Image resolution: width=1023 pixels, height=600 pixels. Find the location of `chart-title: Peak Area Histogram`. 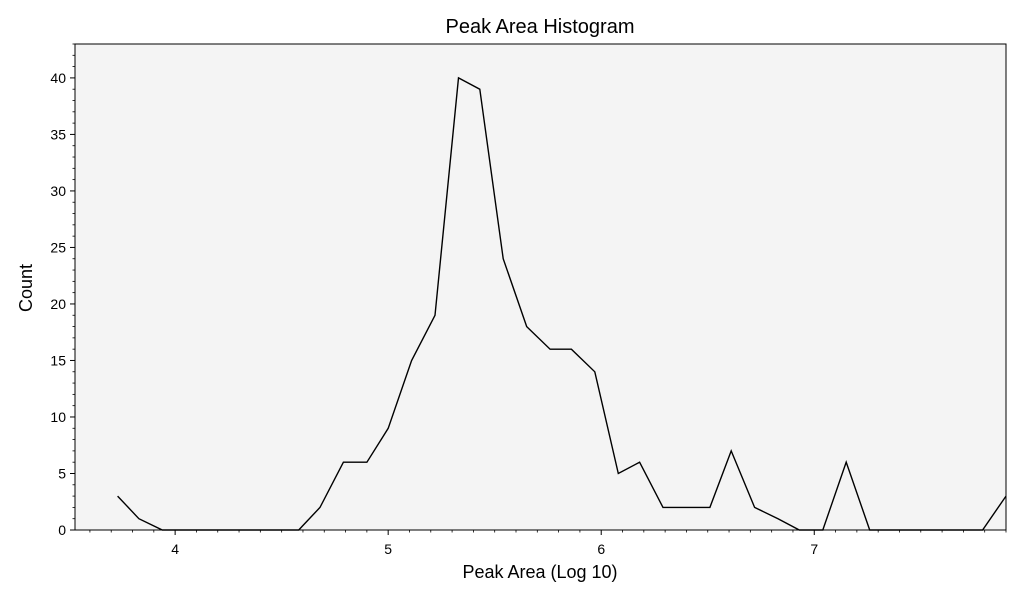

chart-title: Peak Area Histogram is located at coordinates (540, 27).